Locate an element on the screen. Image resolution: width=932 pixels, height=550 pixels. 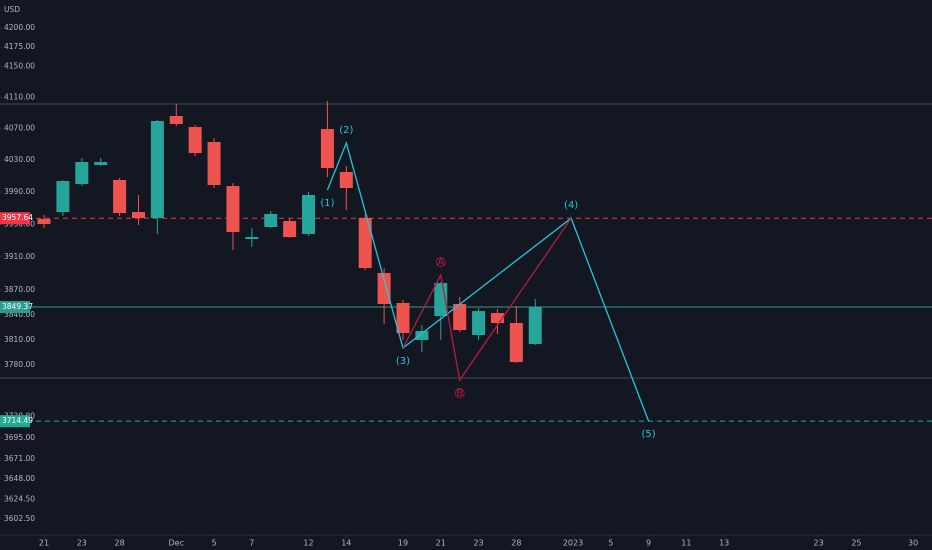
y-tick-label: 3990.00 is located at coordinates (19, 191).